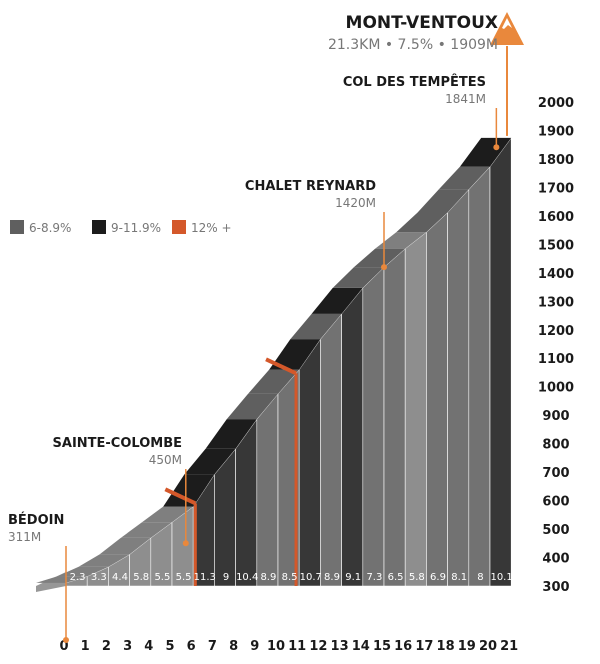 Image resolution: width=600 pixels, height=664 pixels. I want to click on x-tick-label: 6, so click(191, 646).